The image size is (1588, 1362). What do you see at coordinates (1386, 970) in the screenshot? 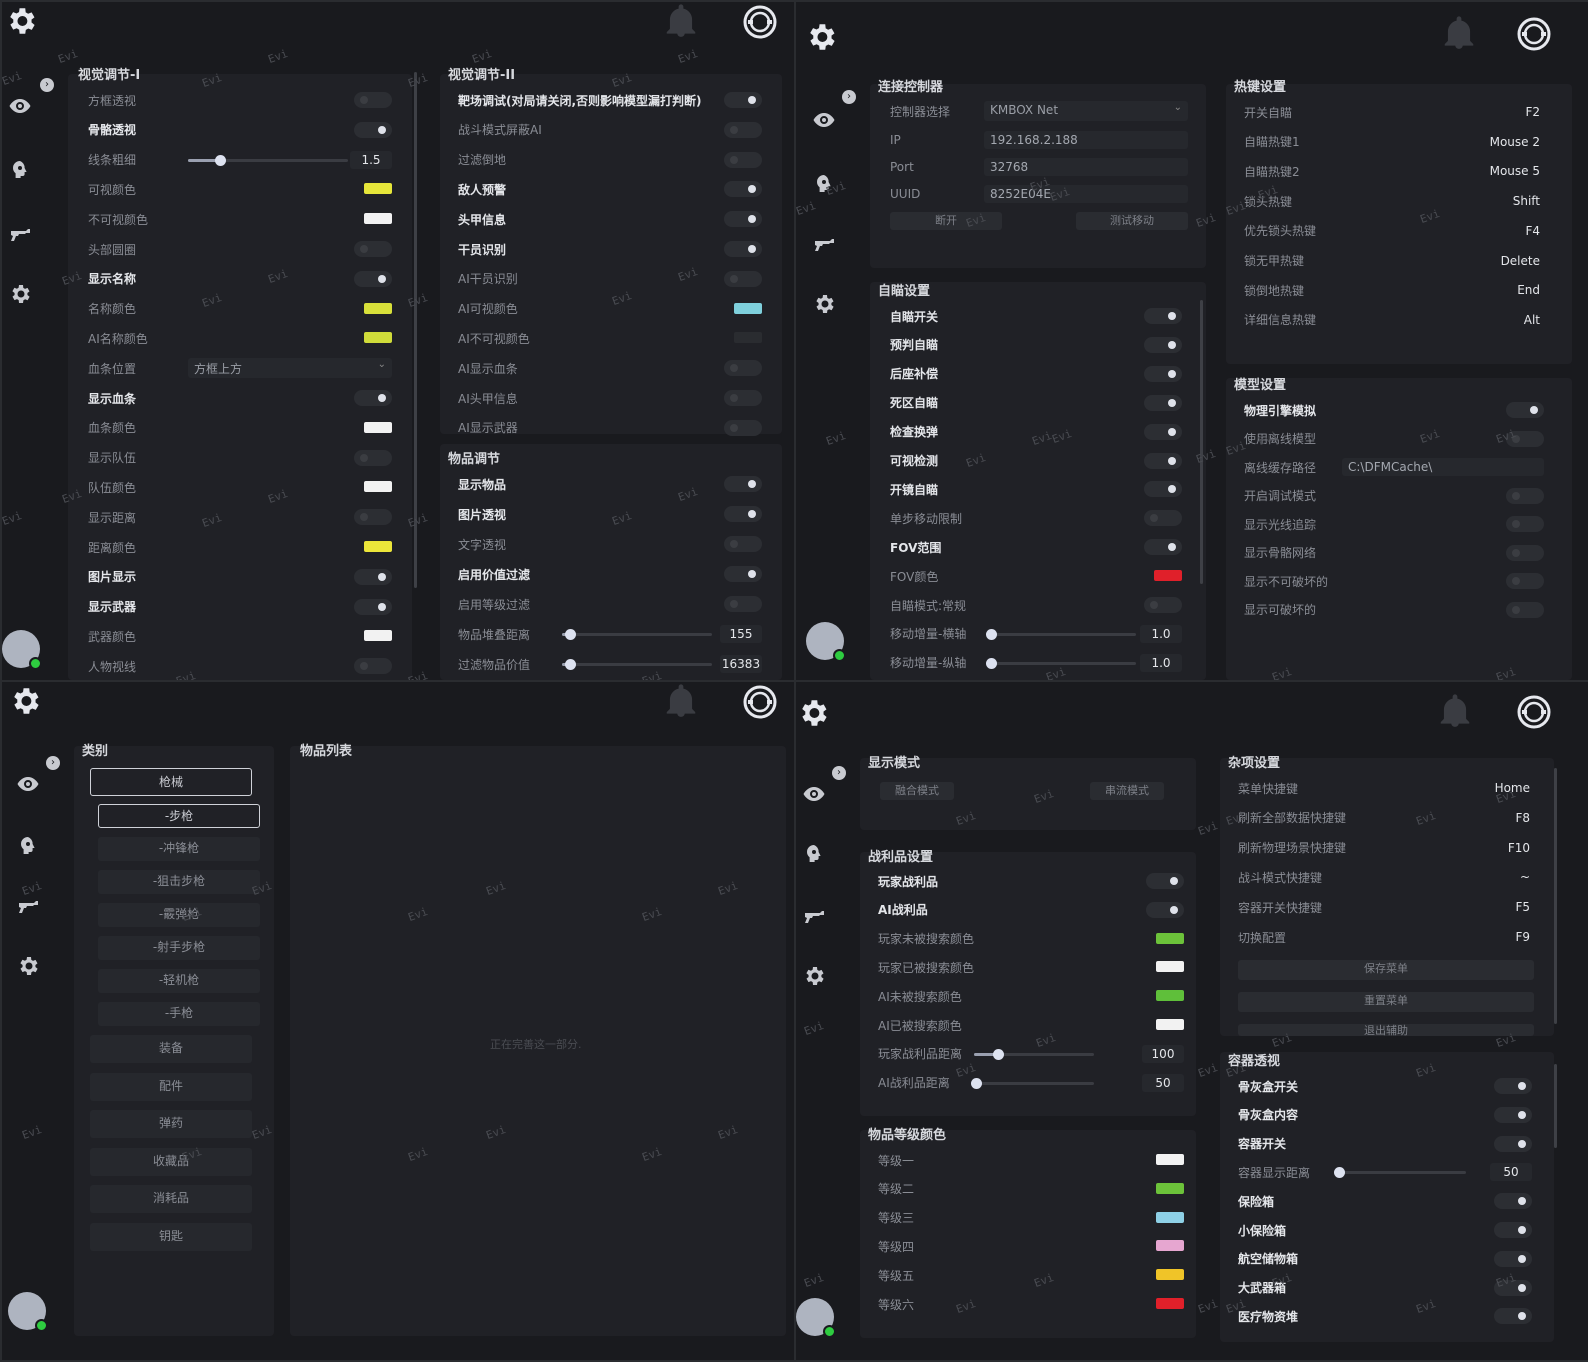
I see `save-menu-button: 保存菜单` at bounding box center [1386, 970].